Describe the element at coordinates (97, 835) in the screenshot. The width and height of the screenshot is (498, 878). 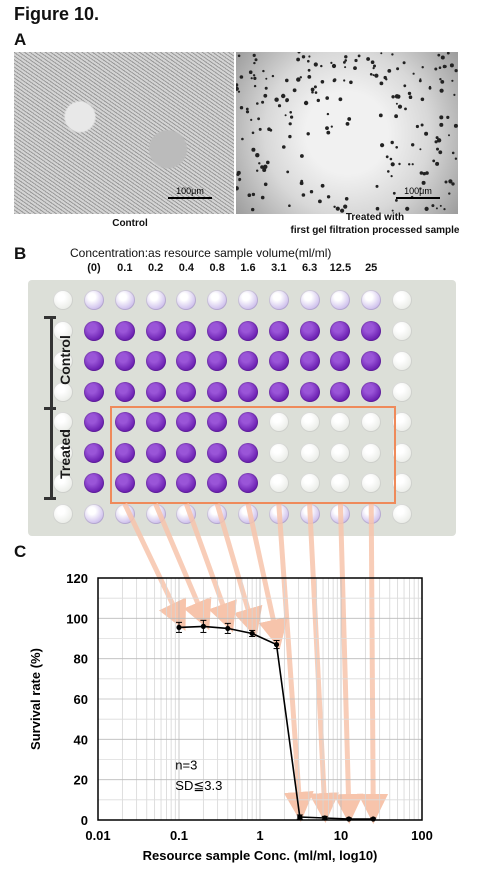
I see `x-tick-label: 0.01` at that location.